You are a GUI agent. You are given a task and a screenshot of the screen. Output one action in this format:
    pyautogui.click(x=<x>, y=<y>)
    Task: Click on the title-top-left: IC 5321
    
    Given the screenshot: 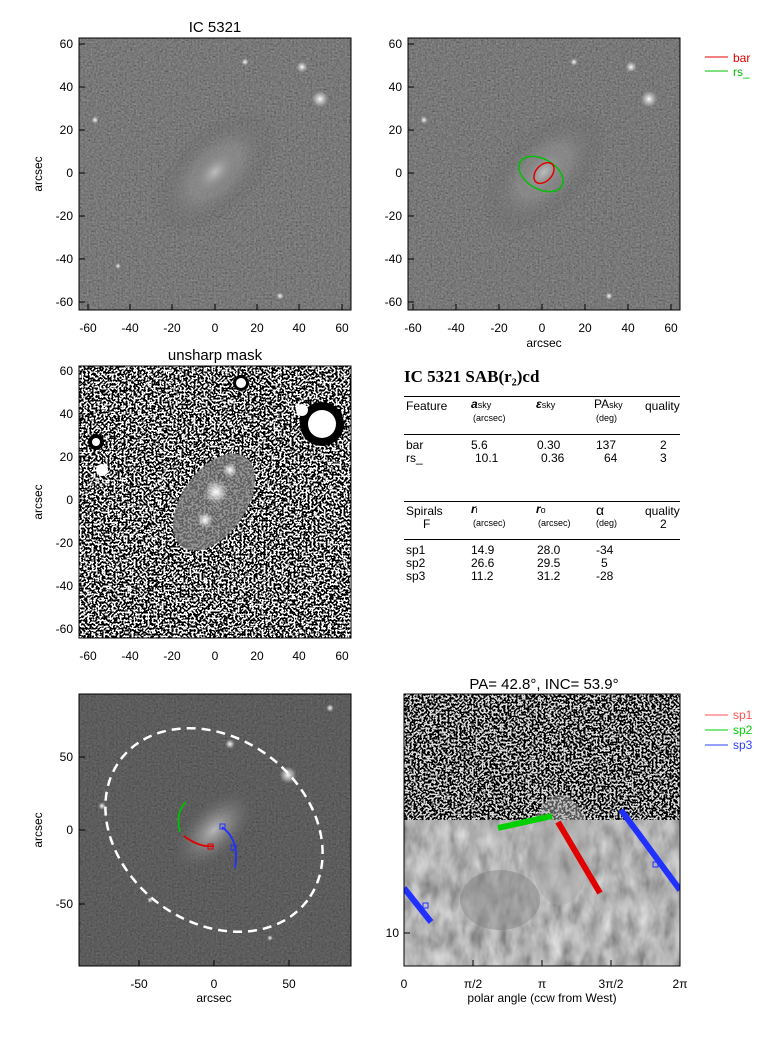 What is the action you would take?
    pyautogui.click(x=215, y=27)
    